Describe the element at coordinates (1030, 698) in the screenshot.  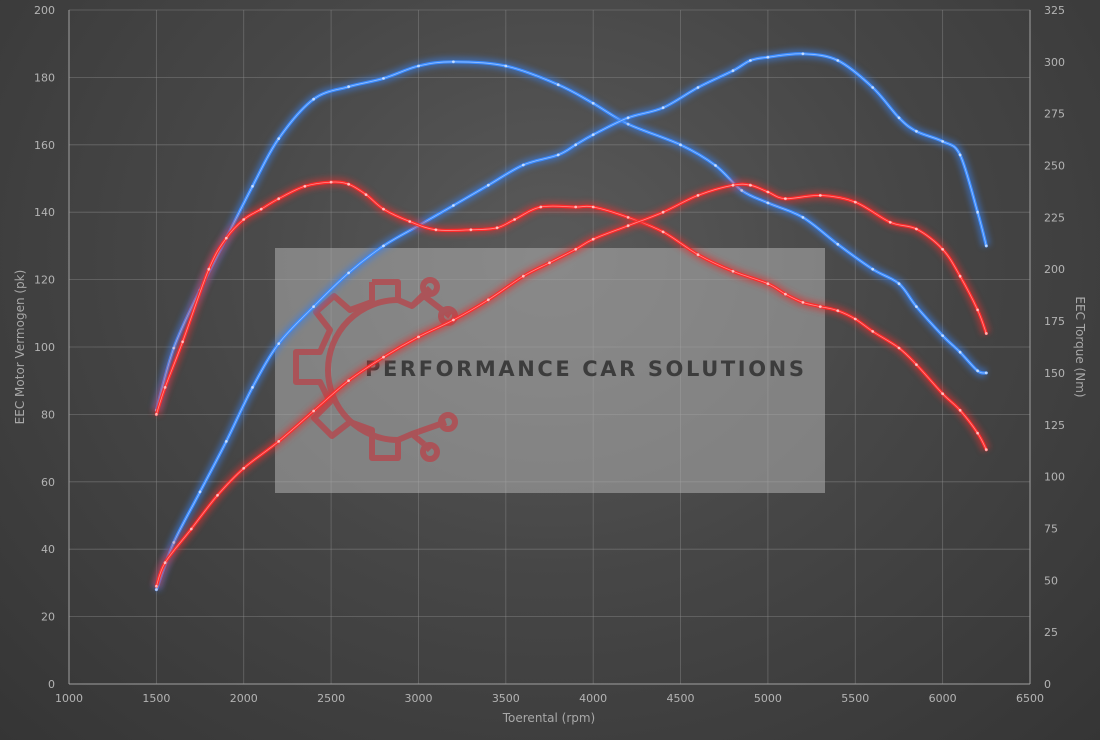
I see `x-tick-label: 6500` at that location.